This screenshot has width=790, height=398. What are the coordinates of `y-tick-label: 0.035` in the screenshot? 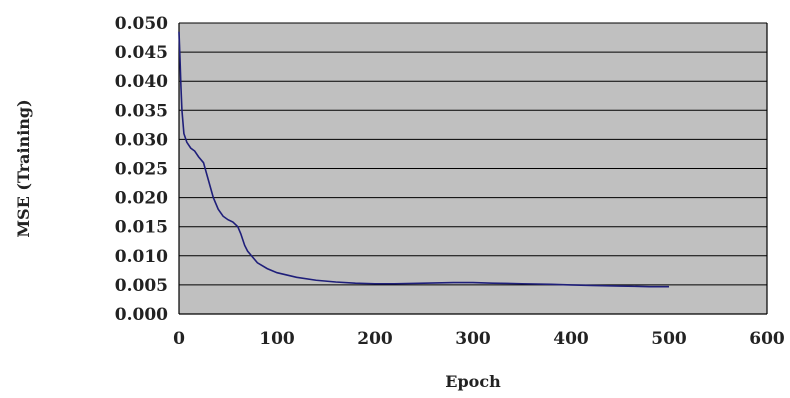 It's located at (141, 111).